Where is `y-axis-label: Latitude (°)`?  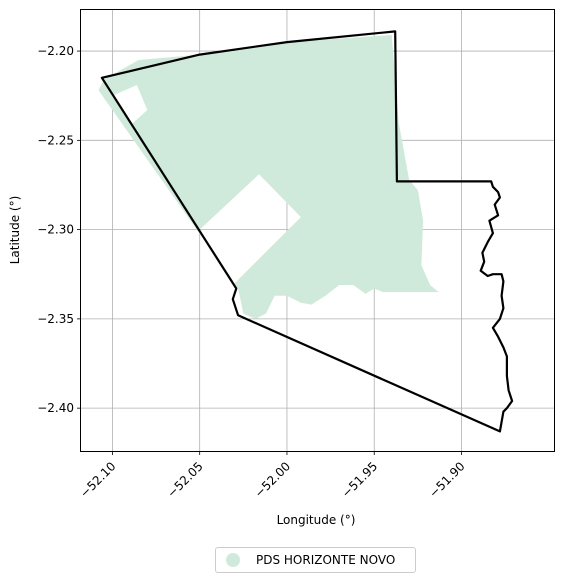
y-axis-label: Latitude (°) is located at coordinates (15, 230).